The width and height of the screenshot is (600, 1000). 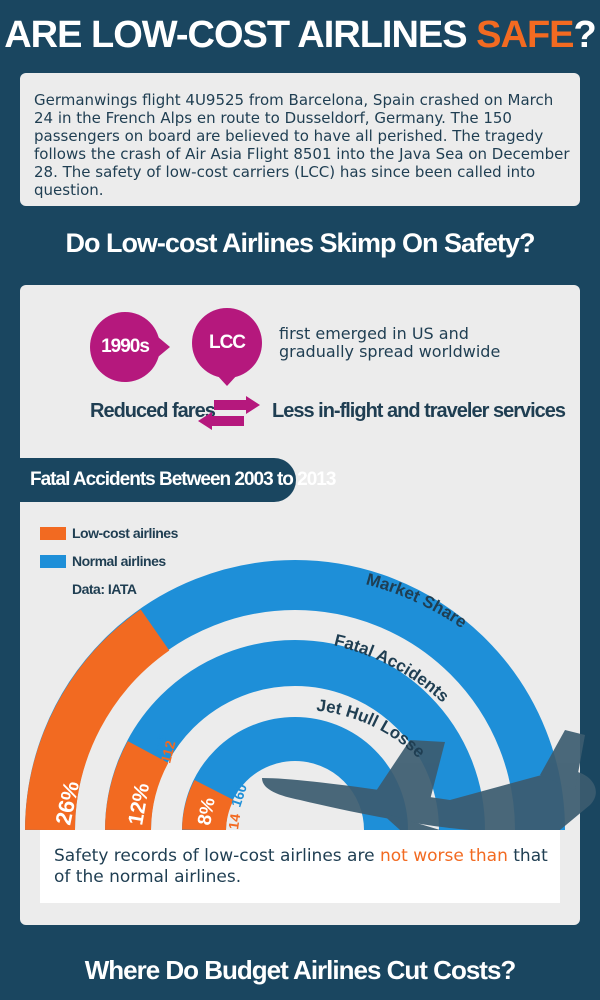 I want to click on count-label-jet-hull-normal: 160, so click(x=239, y=795).